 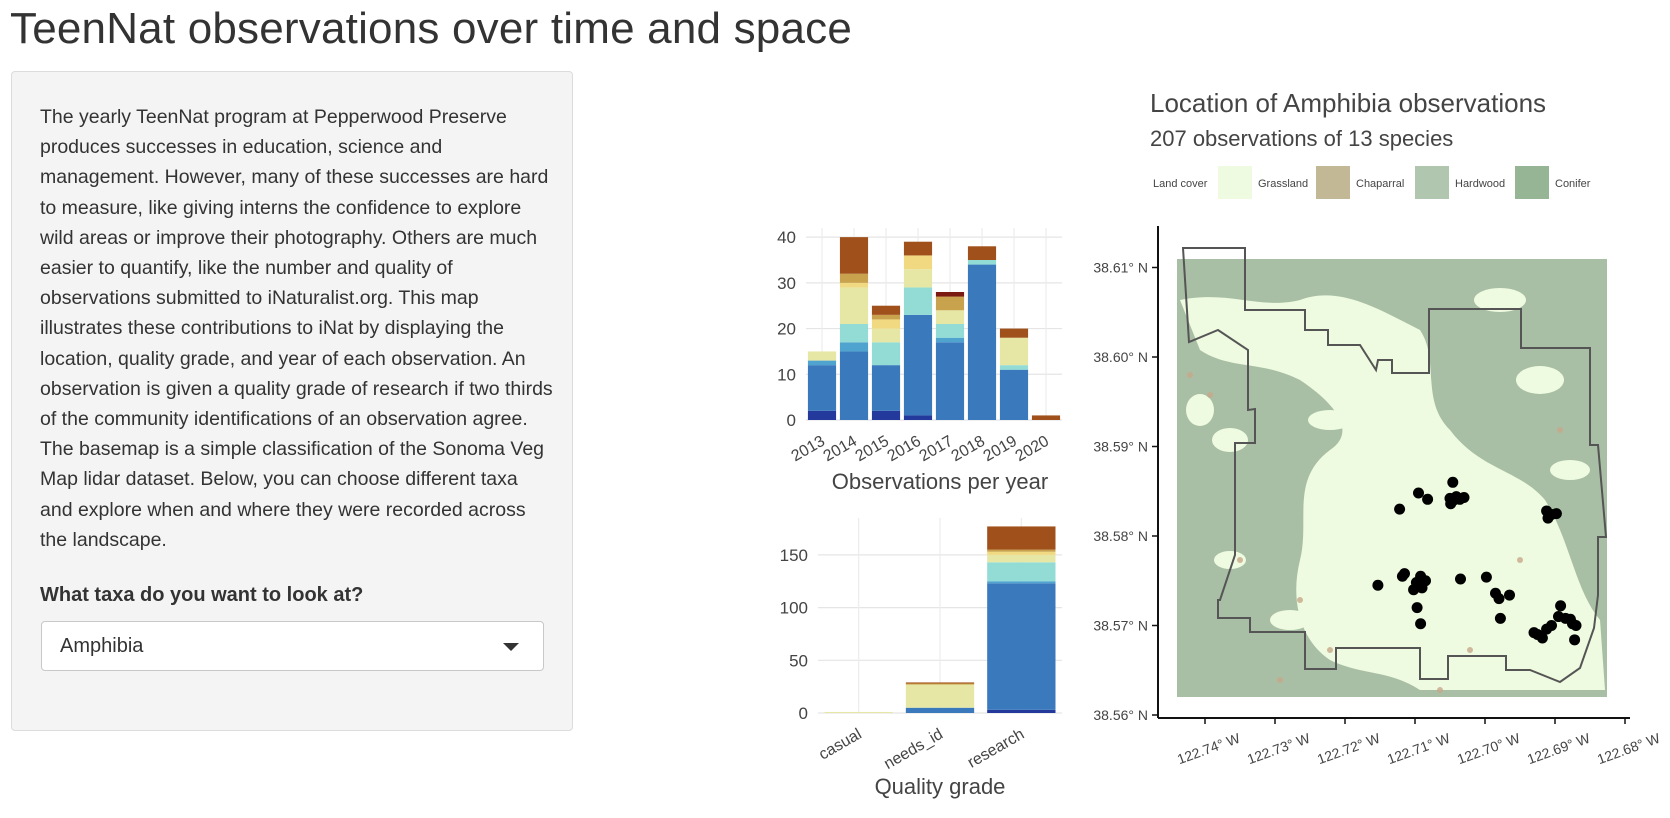 What do you see at coordinates (1283, 184) in the screenshot?
I see `legend-label: Grassland` at bounding box center [1283, 184].